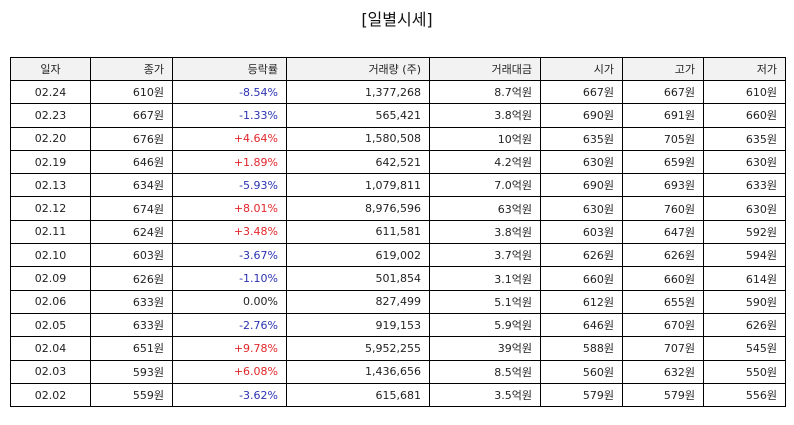  Describe the element at coordinates (131, 69) in the screenshot. I see `close-header: 종가` at that location.